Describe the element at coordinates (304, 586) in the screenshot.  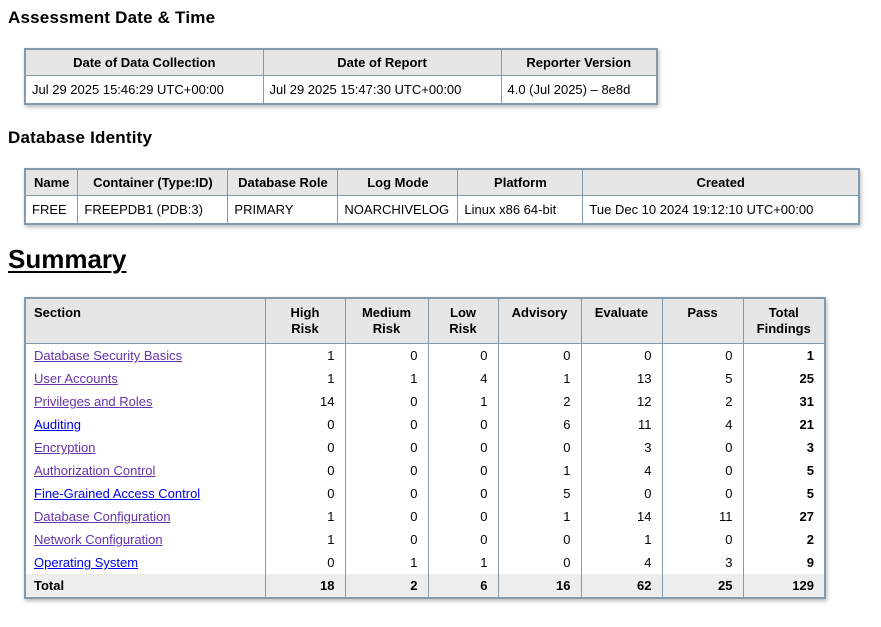
I see `count-cell: 18` at that location.